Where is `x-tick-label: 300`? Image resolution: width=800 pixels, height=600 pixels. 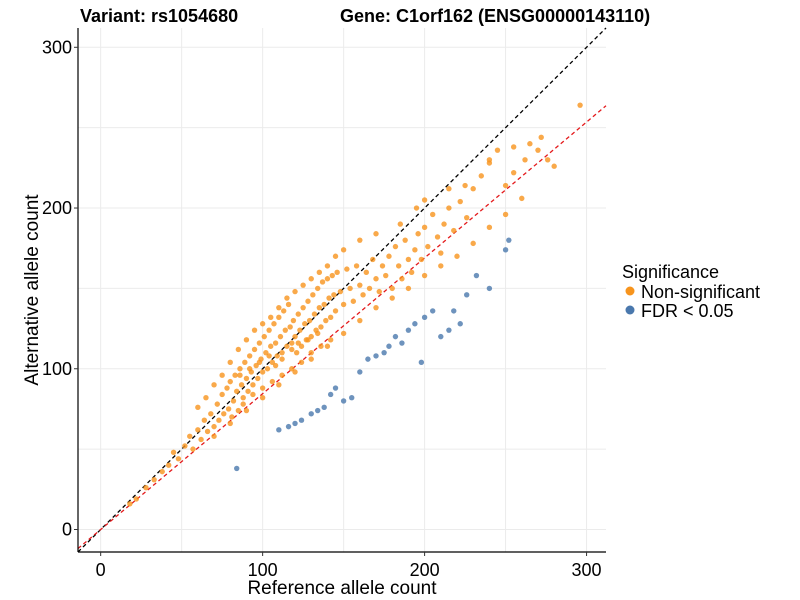 x-tick-label: 300 is located at coordinates (587, 570).